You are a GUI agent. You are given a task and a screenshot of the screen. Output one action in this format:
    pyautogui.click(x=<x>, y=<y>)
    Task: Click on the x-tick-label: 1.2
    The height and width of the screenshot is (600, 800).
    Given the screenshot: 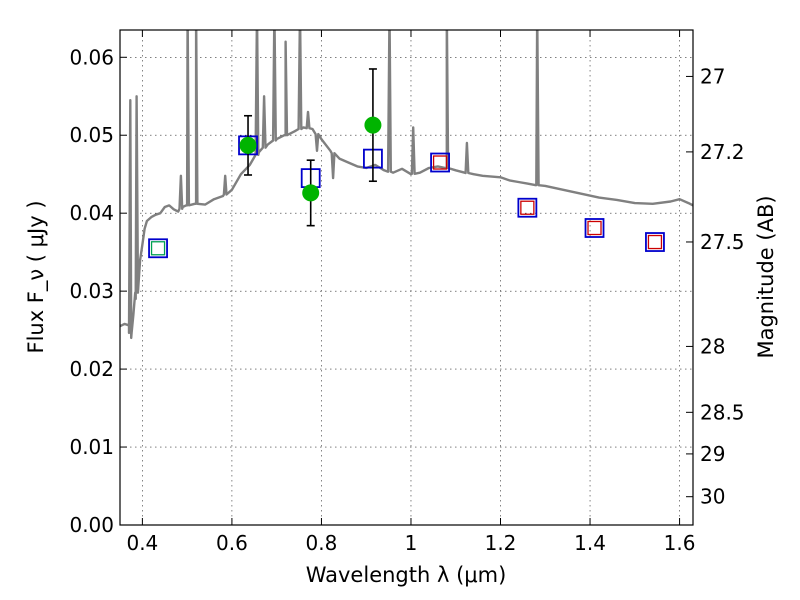 What is the action you would take?
    pyautogui.click(x=501, y=543)
    